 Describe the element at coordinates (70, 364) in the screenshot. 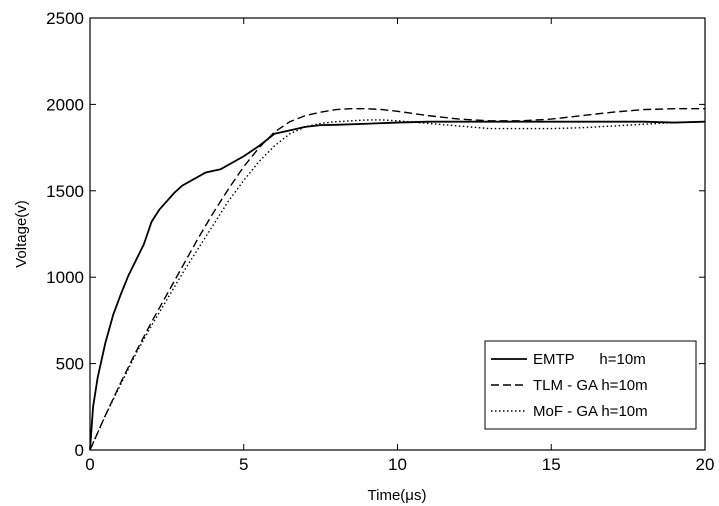

I see `y-tick-label: 500` at that location.